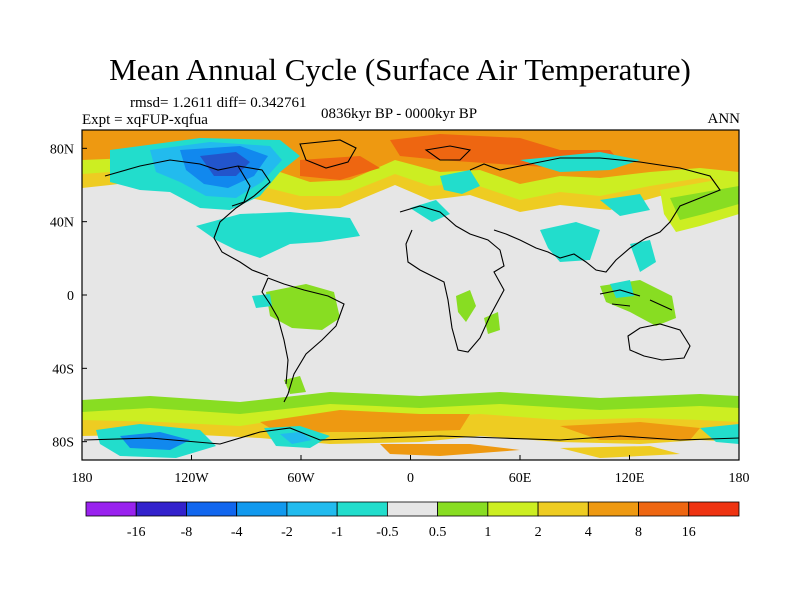  Describe the element at coordinates (412, 520) in the screenshot. I see `colorbar: -16 -8 -4 -2 -1 -0.5 0.5 1 2 4 8 16` at that location.